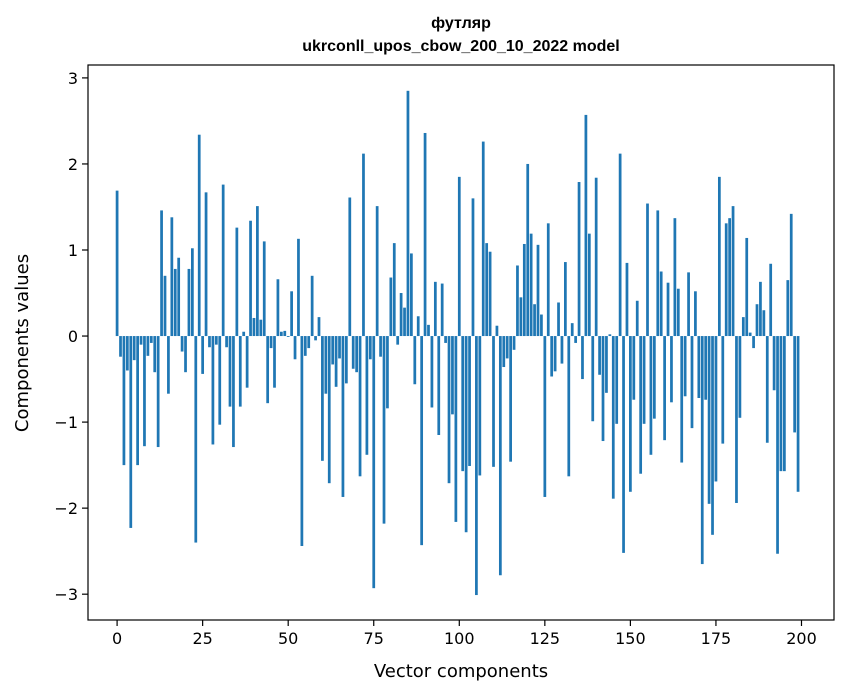 Image resolution: width=847 pixels, height=696 pixels. Describe the element at coordinates (374, 638) in the screenshot. I see `x-tick-label: 75` at that location.